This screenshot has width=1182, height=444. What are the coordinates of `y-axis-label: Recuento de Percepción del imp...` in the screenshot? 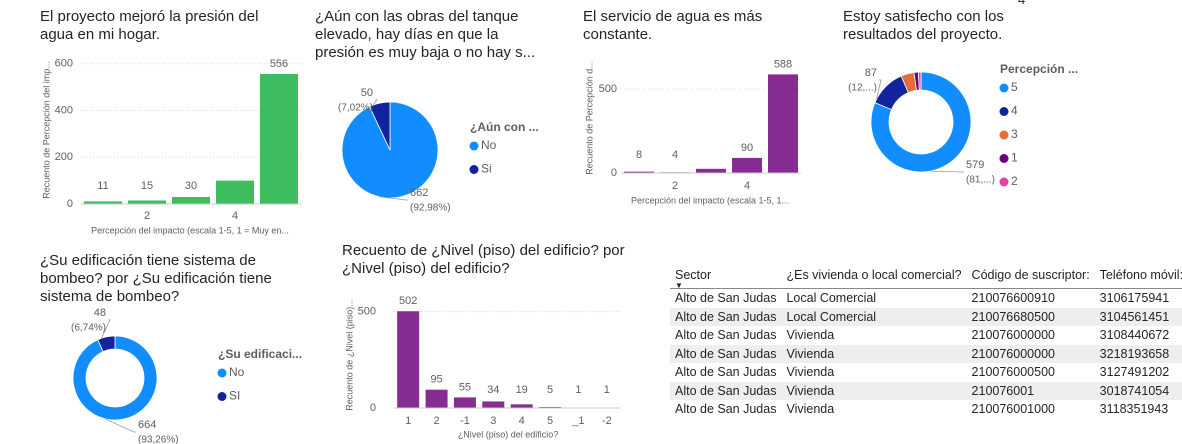 It's located at (46, 130).